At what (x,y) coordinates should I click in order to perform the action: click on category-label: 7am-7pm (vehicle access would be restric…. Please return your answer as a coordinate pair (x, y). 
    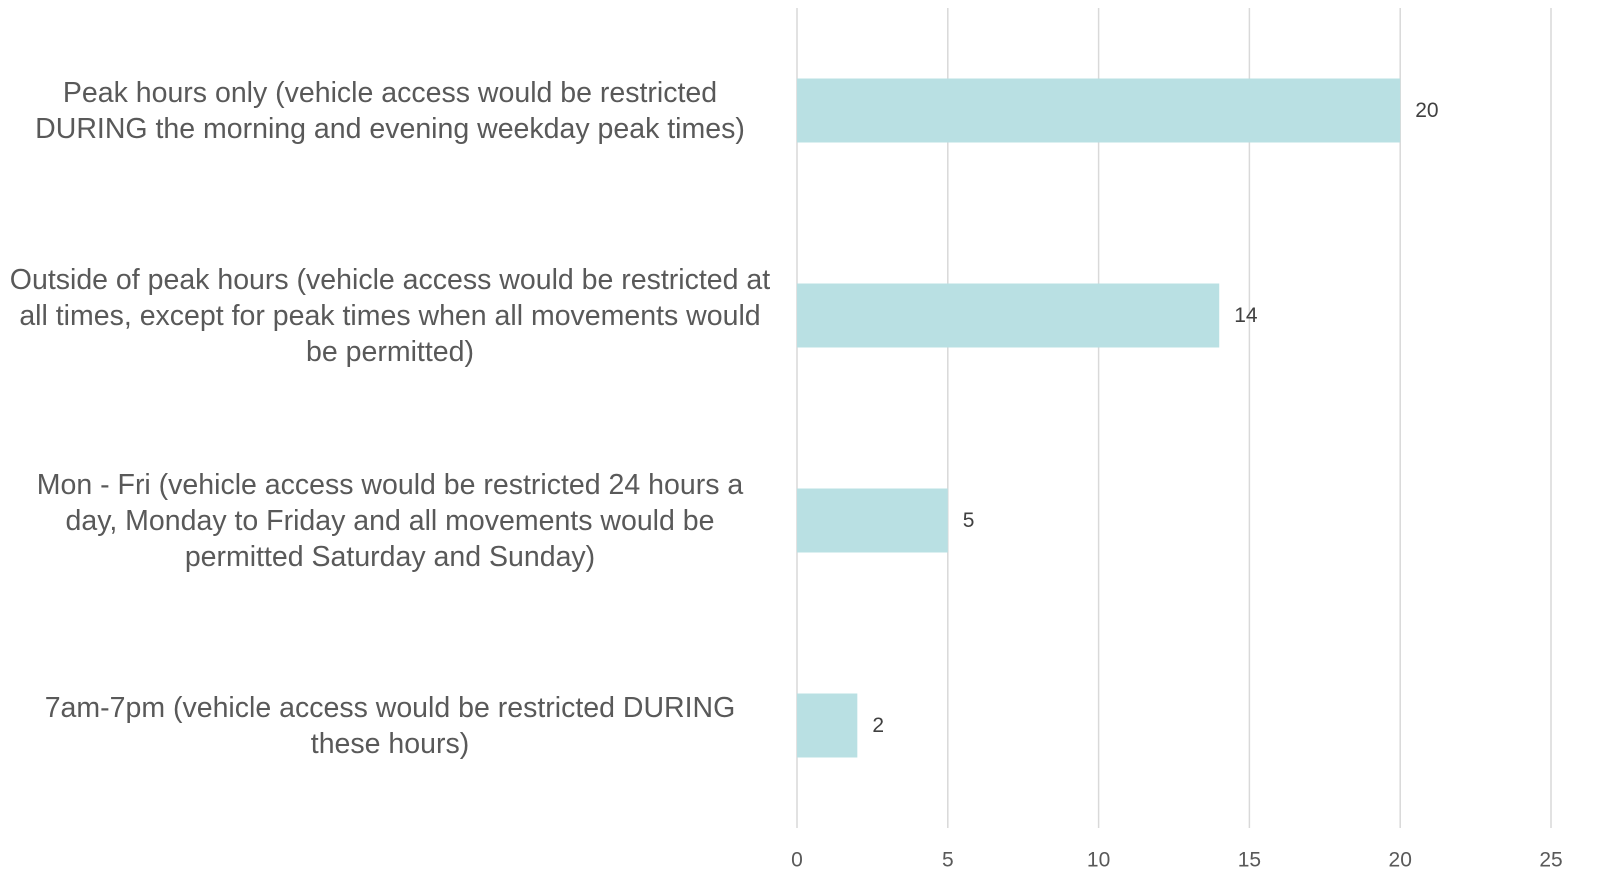
    Looking at the image, I should click on (390, 725).